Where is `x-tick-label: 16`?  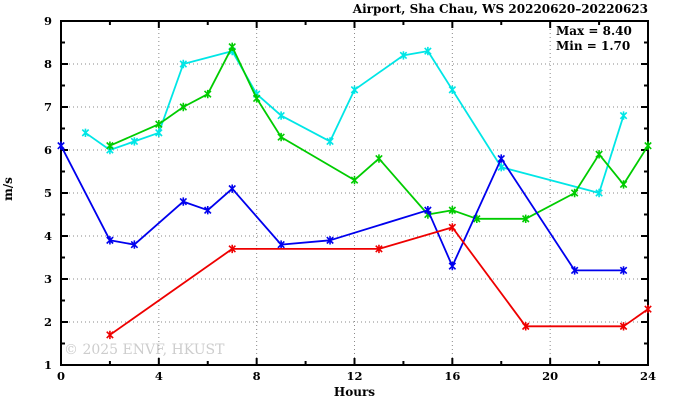 x-tick-label: 16 is located at coordinates (452, 376).